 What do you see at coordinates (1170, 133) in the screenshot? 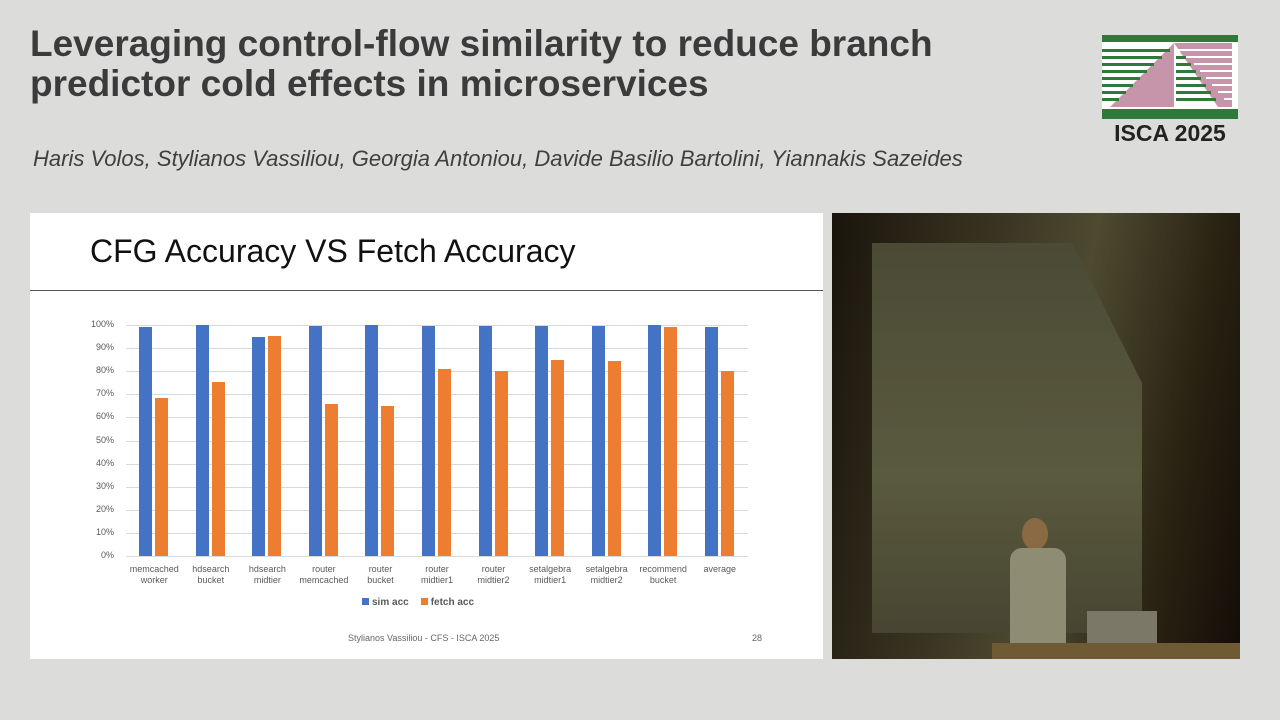
I see `logo-text: ISCA 2025` at bounding box center [1170, 133].